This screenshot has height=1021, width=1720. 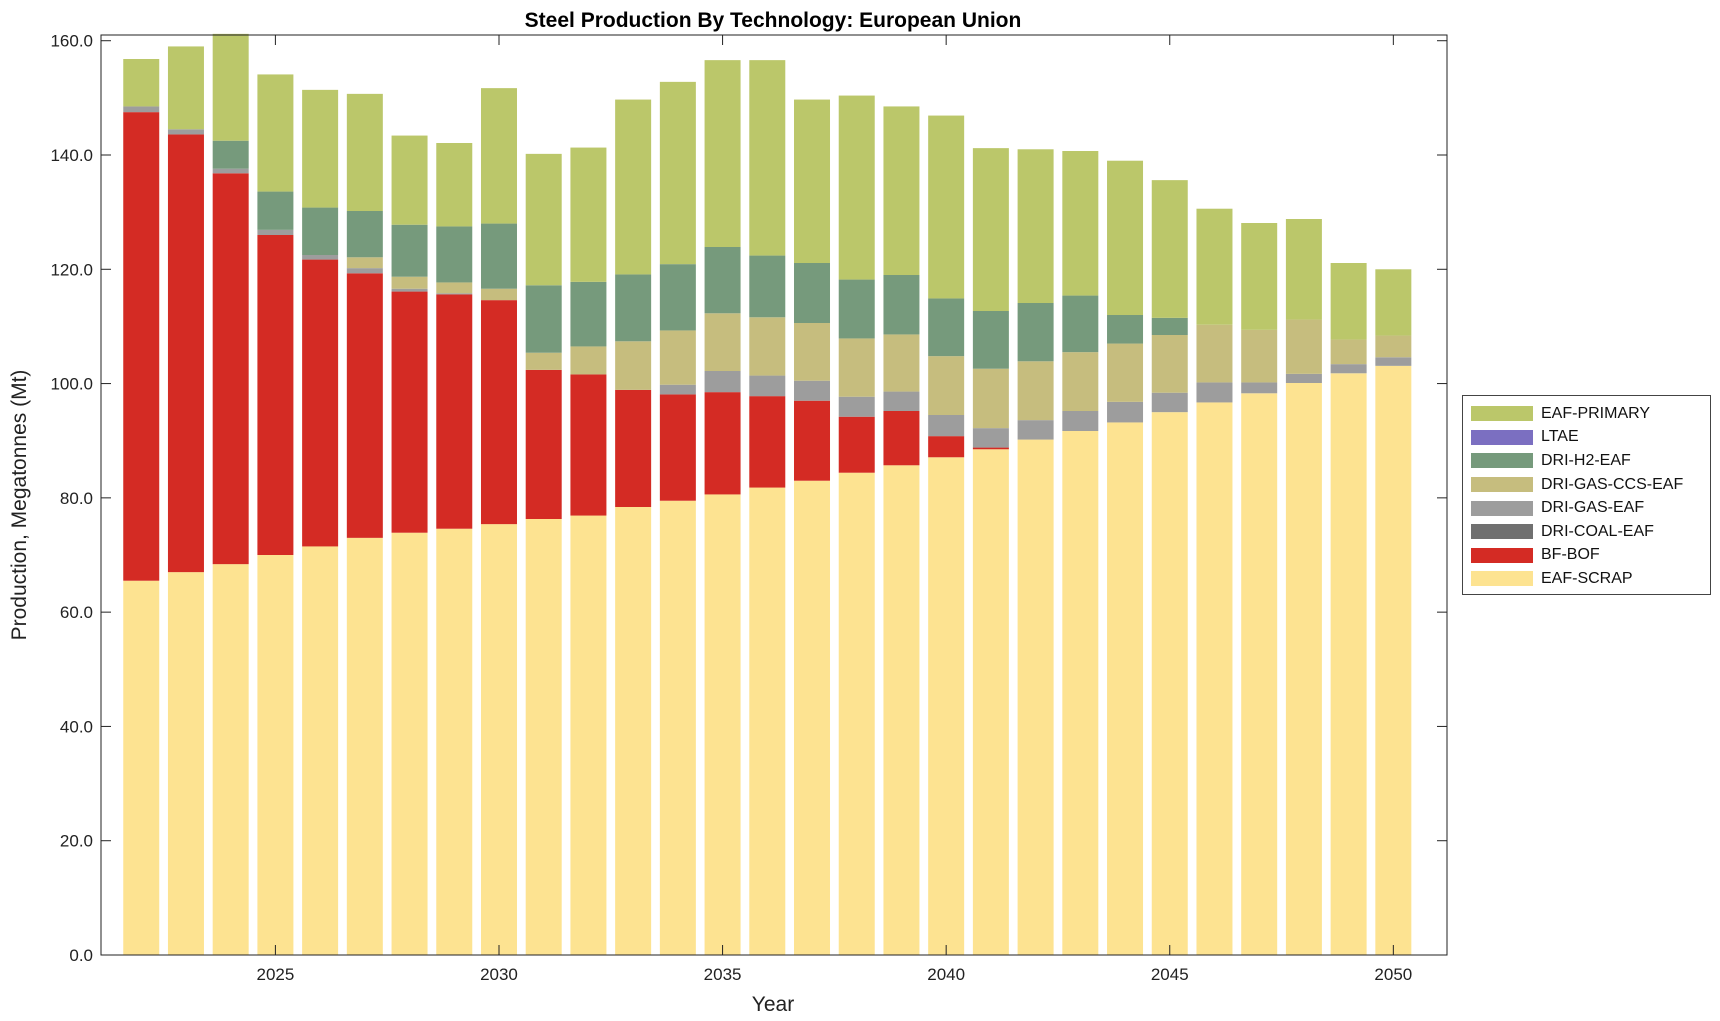 What do you see at coordinates (498, 156) in the screenshot?
I see `bar-eaf-primary-2030` at bounding box center [498, 156].